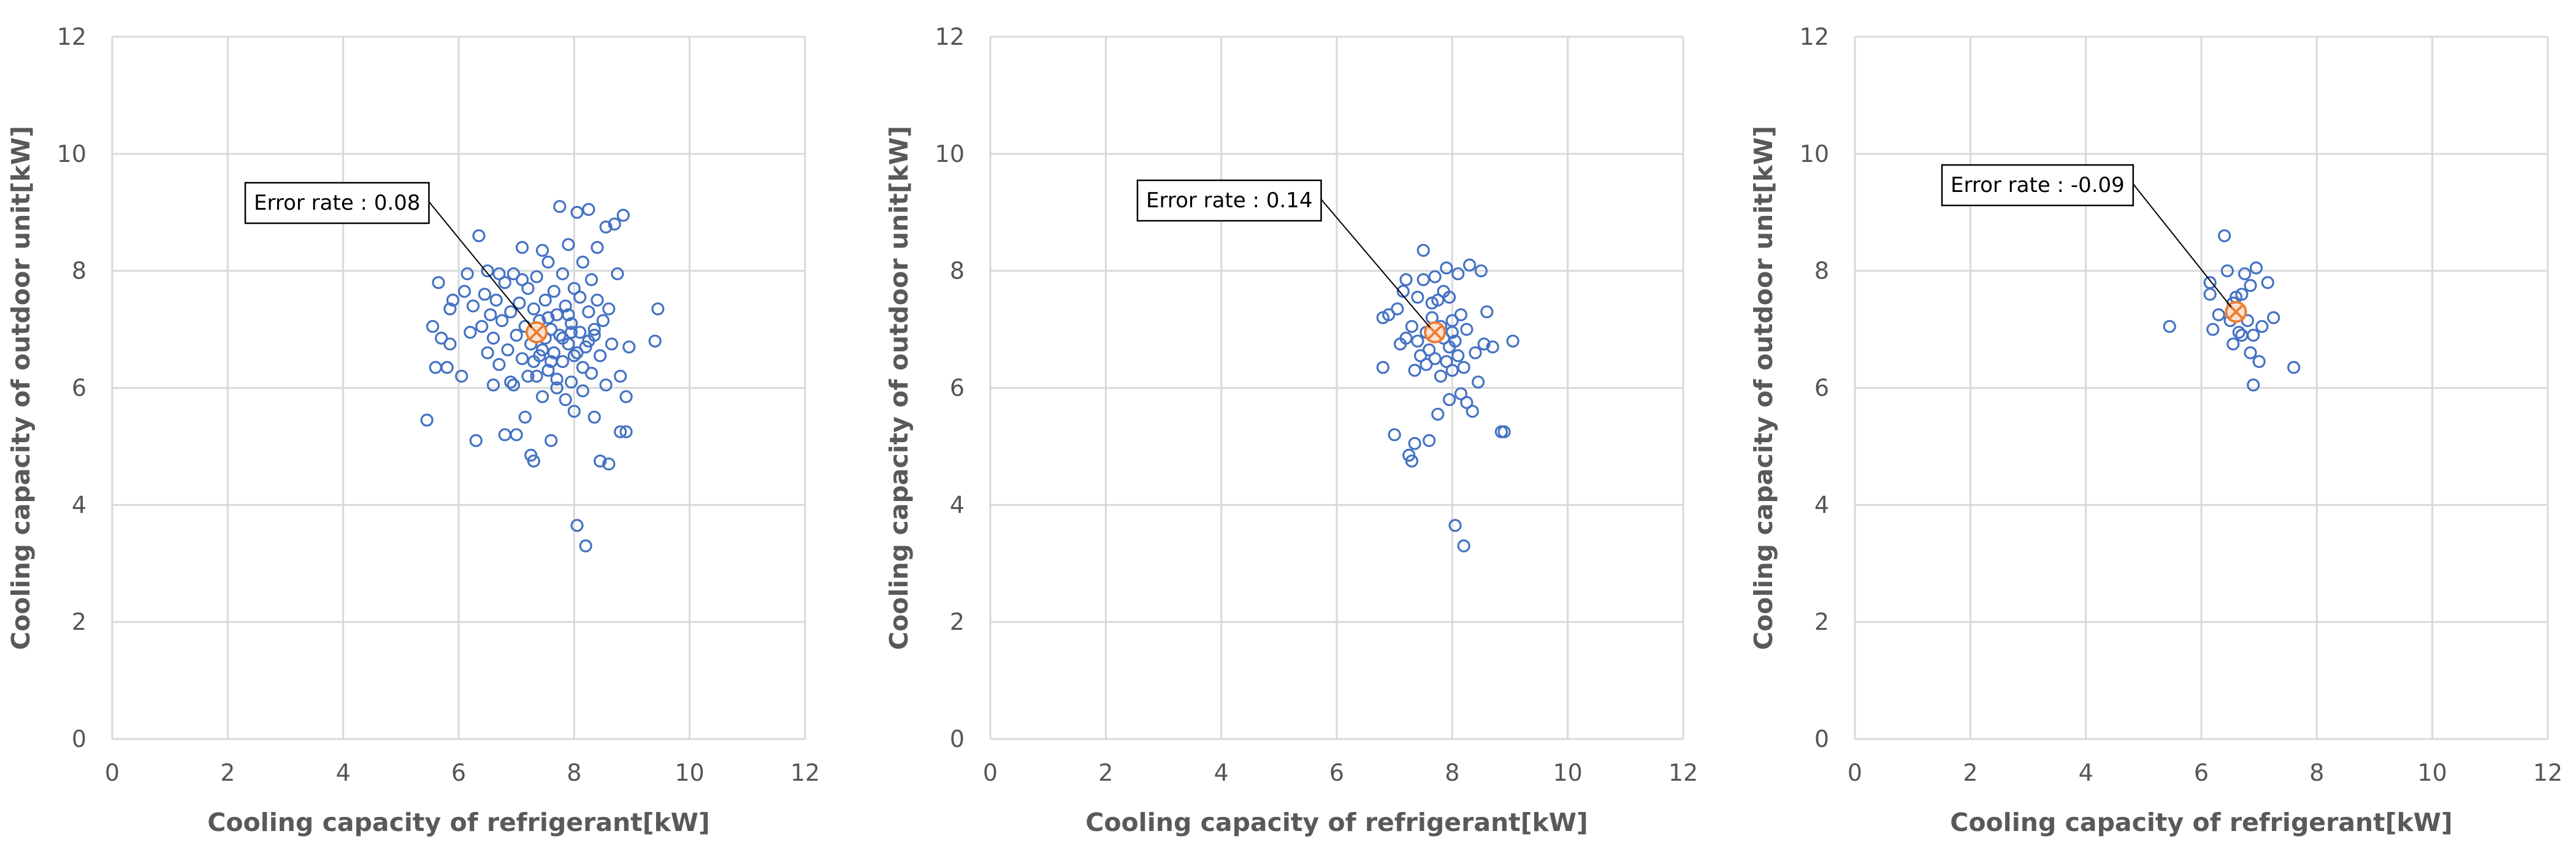 This screenshot has height=850, width=2576. What do you see at coordinates (1821, 389) in the screenshot?
I see `y-tick-label: 6` at bounding box center [1821, 389].